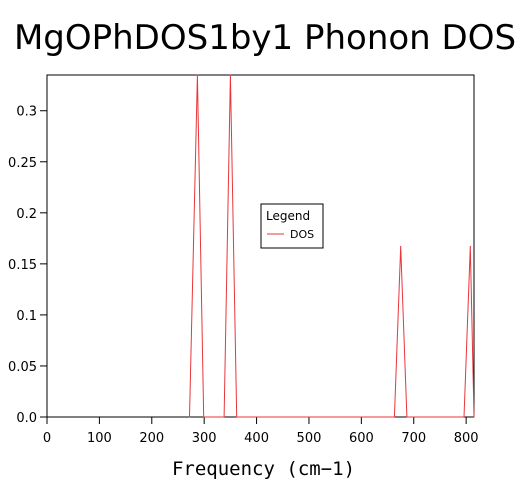 This screenshot has width=530, height=494. Describe the element at coordinates (22, 367) in the screenshot. I see `y-tick-label: 0.05` at that location.